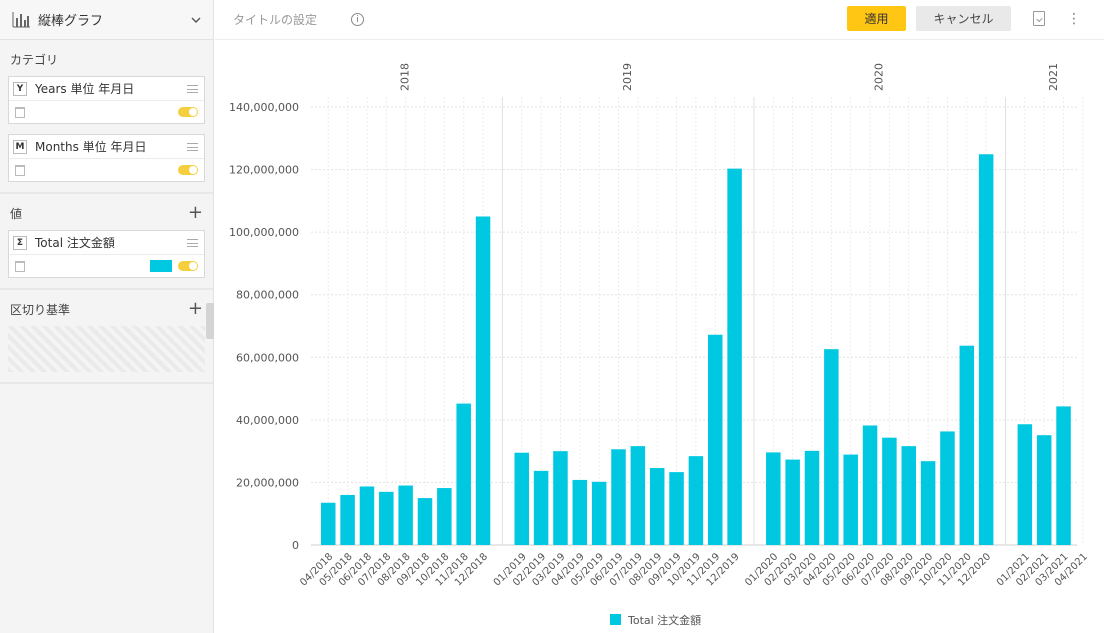  I want to click on legend-label: Total 注文金額, so click(664, 620).